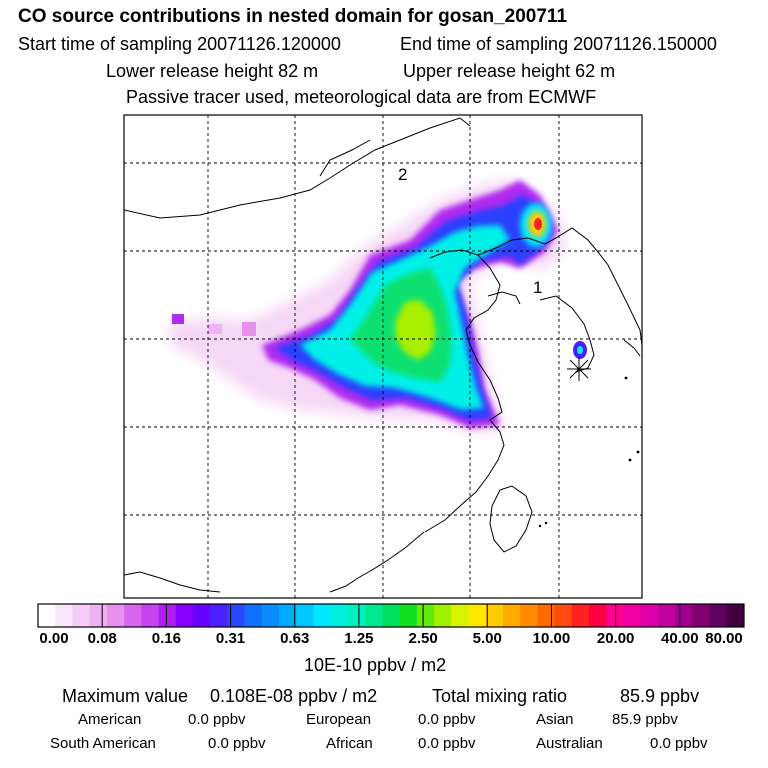 The height and width of the screenshot is (768, 768). I want to click on region-value-european: 0.0 ppbv, so click(447, 719).